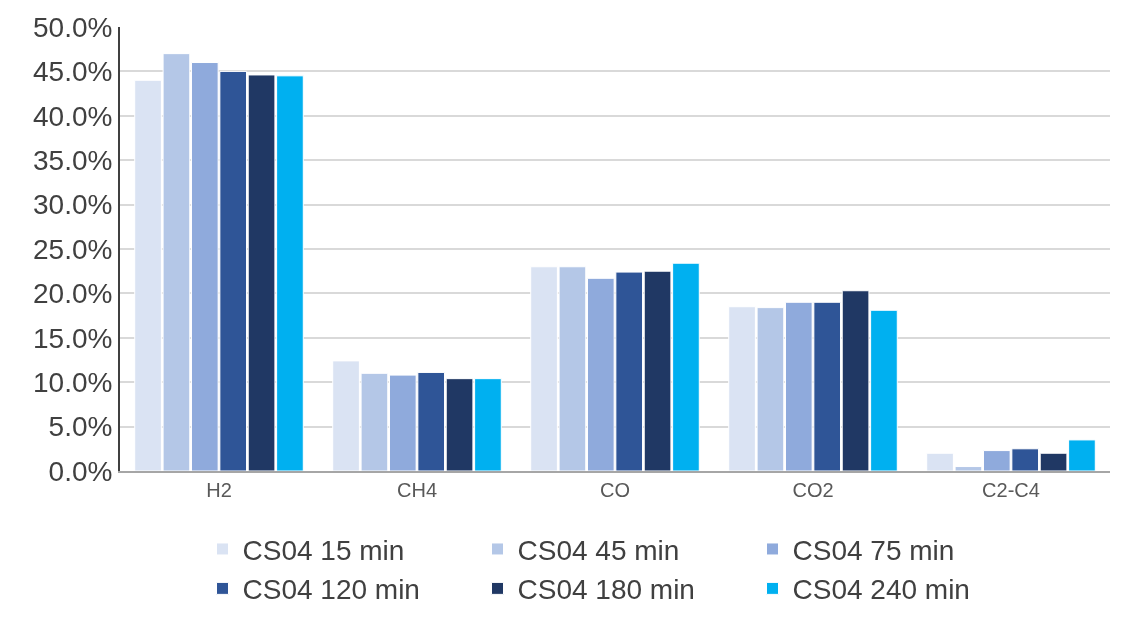 The height and width of the screenshot is (631, 1130). Describe the element at coordinates (72, 72) in the screenshot. I see `y-tick-label: 45.0%` at that location.